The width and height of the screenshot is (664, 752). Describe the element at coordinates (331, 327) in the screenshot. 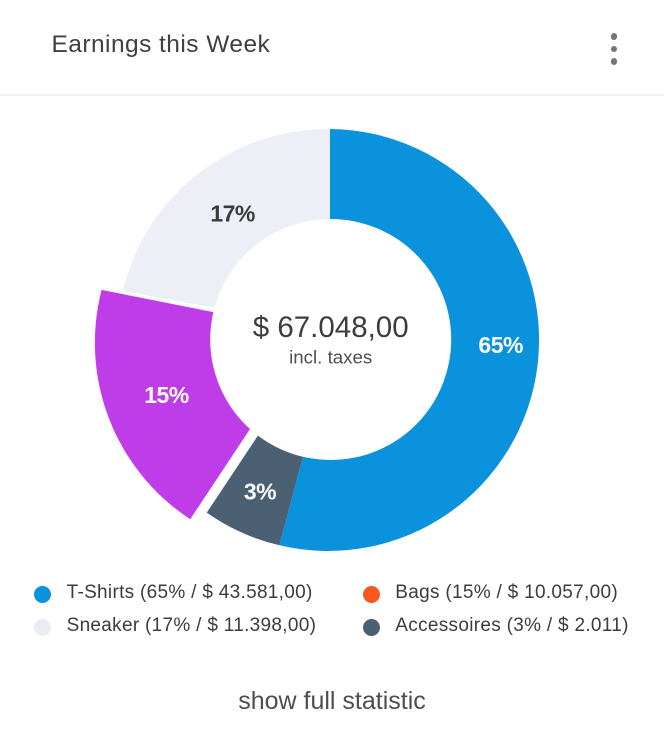

I see `svg-text: $ 67.048,00` at that location.